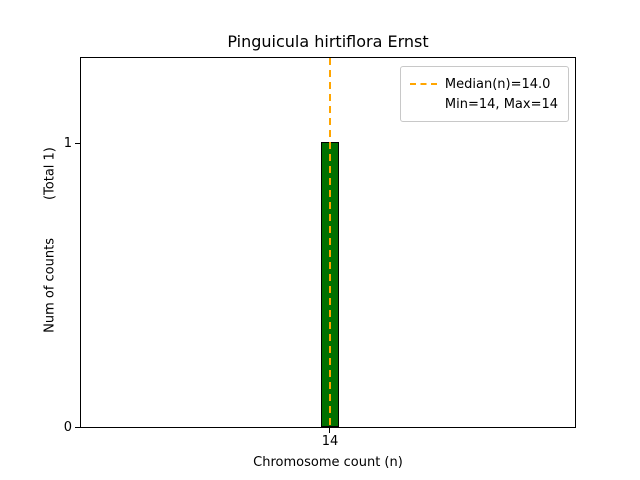 The image size is (640, 480). What do you see at coordinates (67, 427) in the screenshot?
I see `y-tick-label-0: 0` at bounding box center [67, 427].